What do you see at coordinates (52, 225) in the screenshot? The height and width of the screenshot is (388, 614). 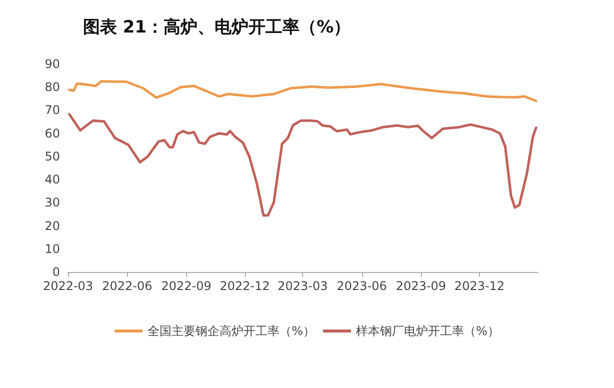 I see `y-tick-label: 20` at bounding box center [52, 225].